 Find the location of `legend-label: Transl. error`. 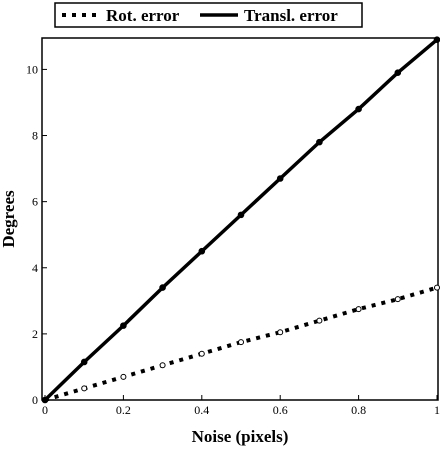

legend-label: Transl. error is located at coordinates (291, 15).